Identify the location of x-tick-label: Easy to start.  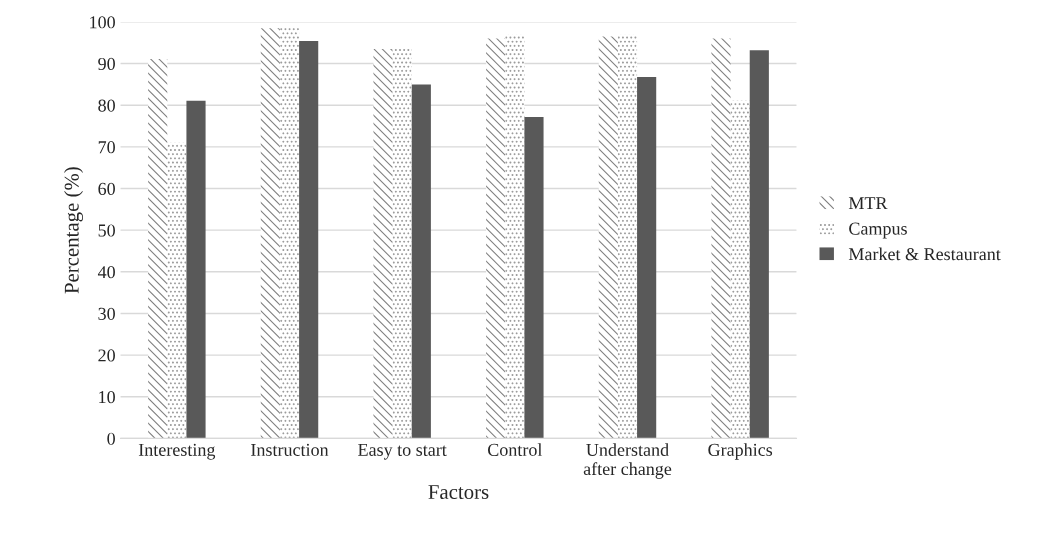
(402, 451).